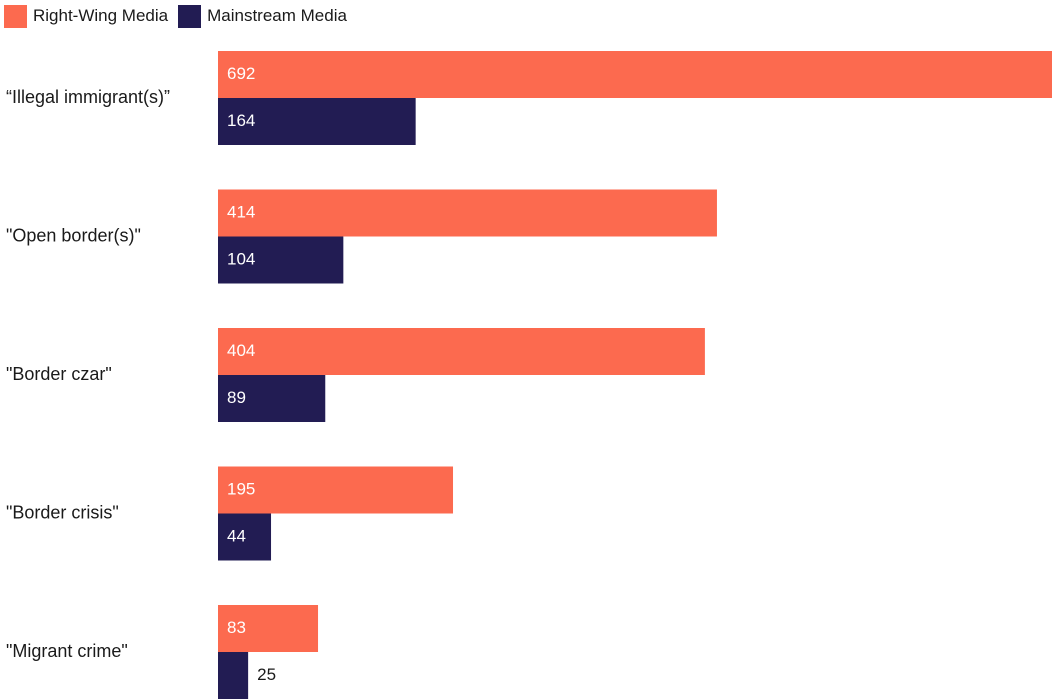 The width and height of the screenshot is (1052, 700). What do you see at coordinates (336, 490) in the screenshot?
I see `bar-right-wing-media-border-crisis` at bounding box center [336, 490].